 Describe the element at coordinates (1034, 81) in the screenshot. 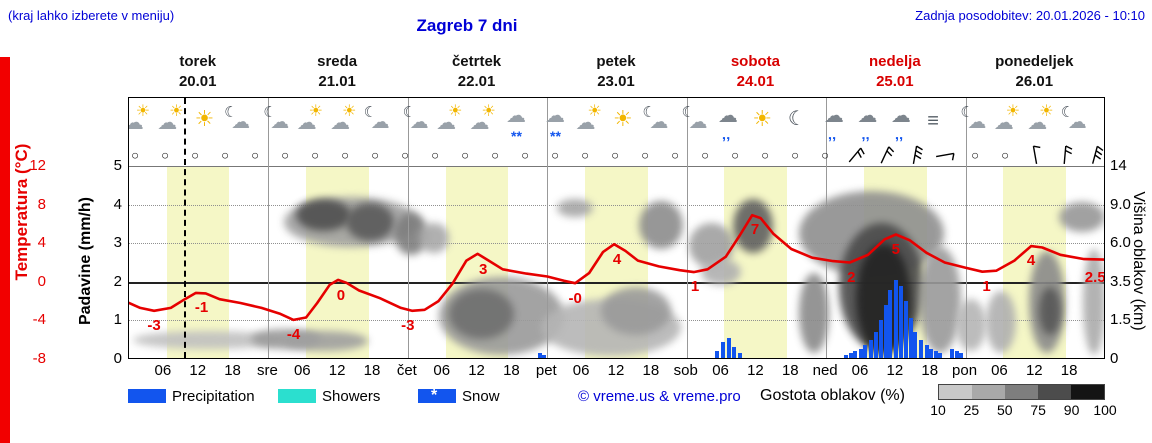

I see `day-date: 26.01` at that location.